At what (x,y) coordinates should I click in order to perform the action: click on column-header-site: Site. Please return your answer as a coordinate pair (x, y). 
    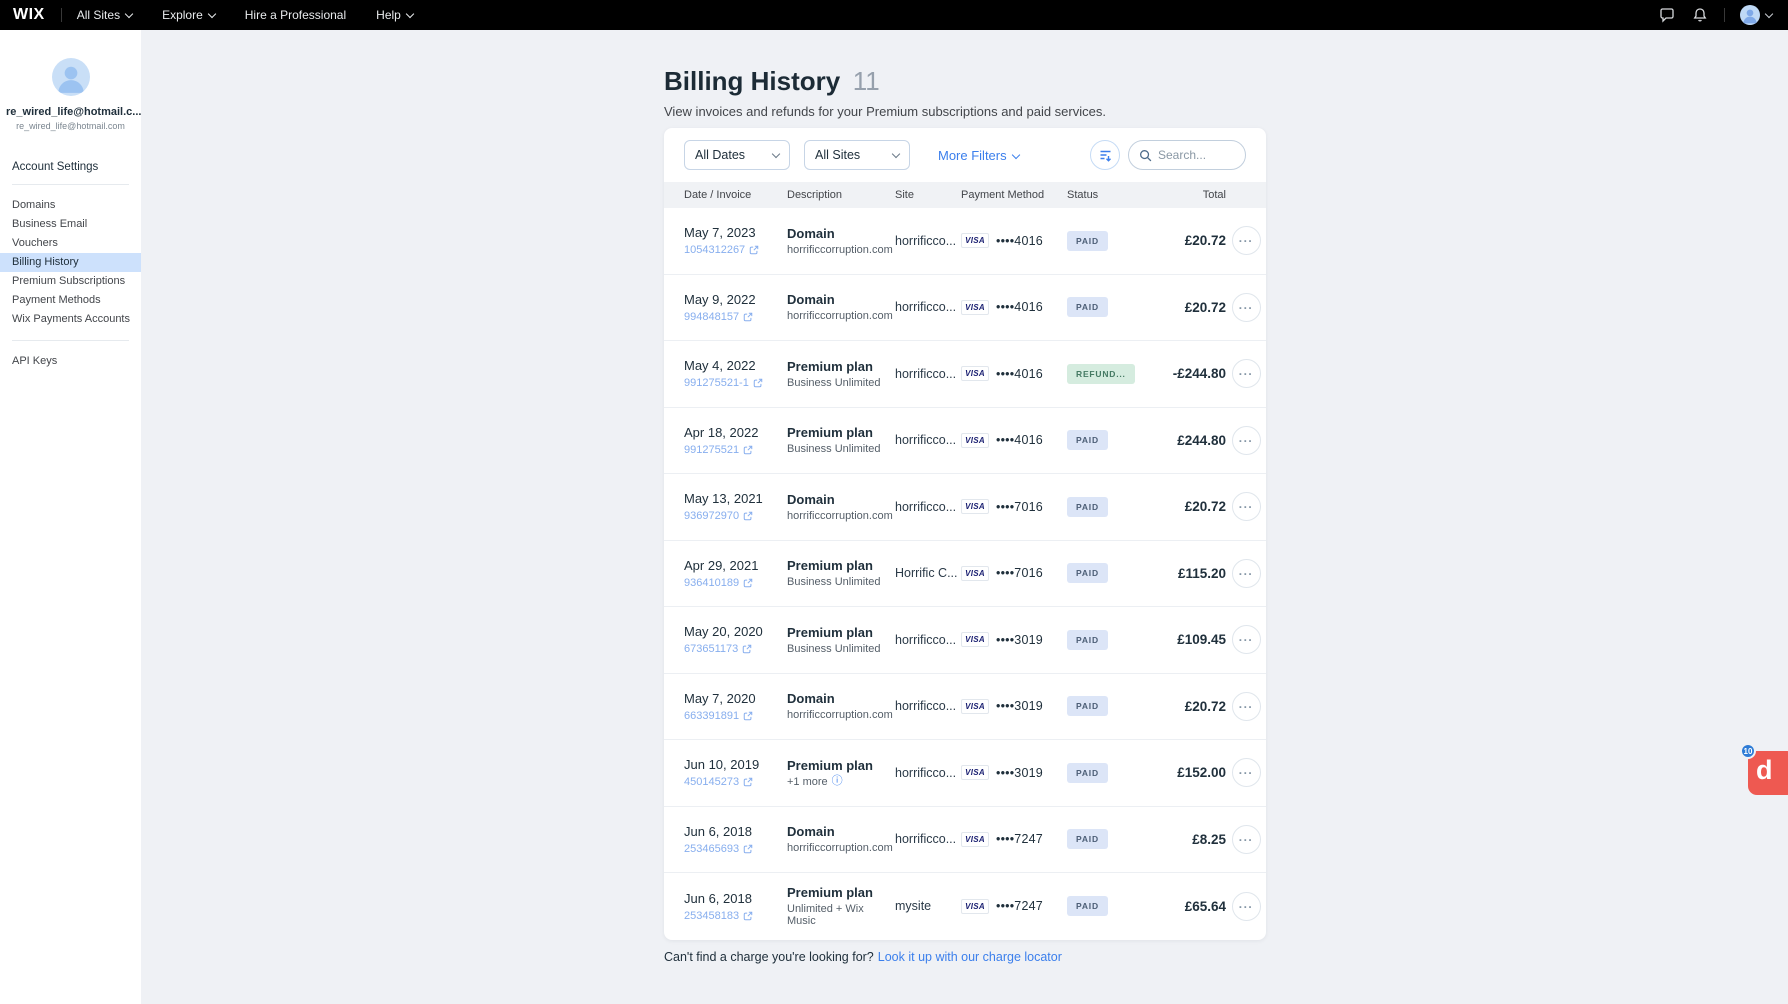
    Looking at the image, I should click on (904, 195).